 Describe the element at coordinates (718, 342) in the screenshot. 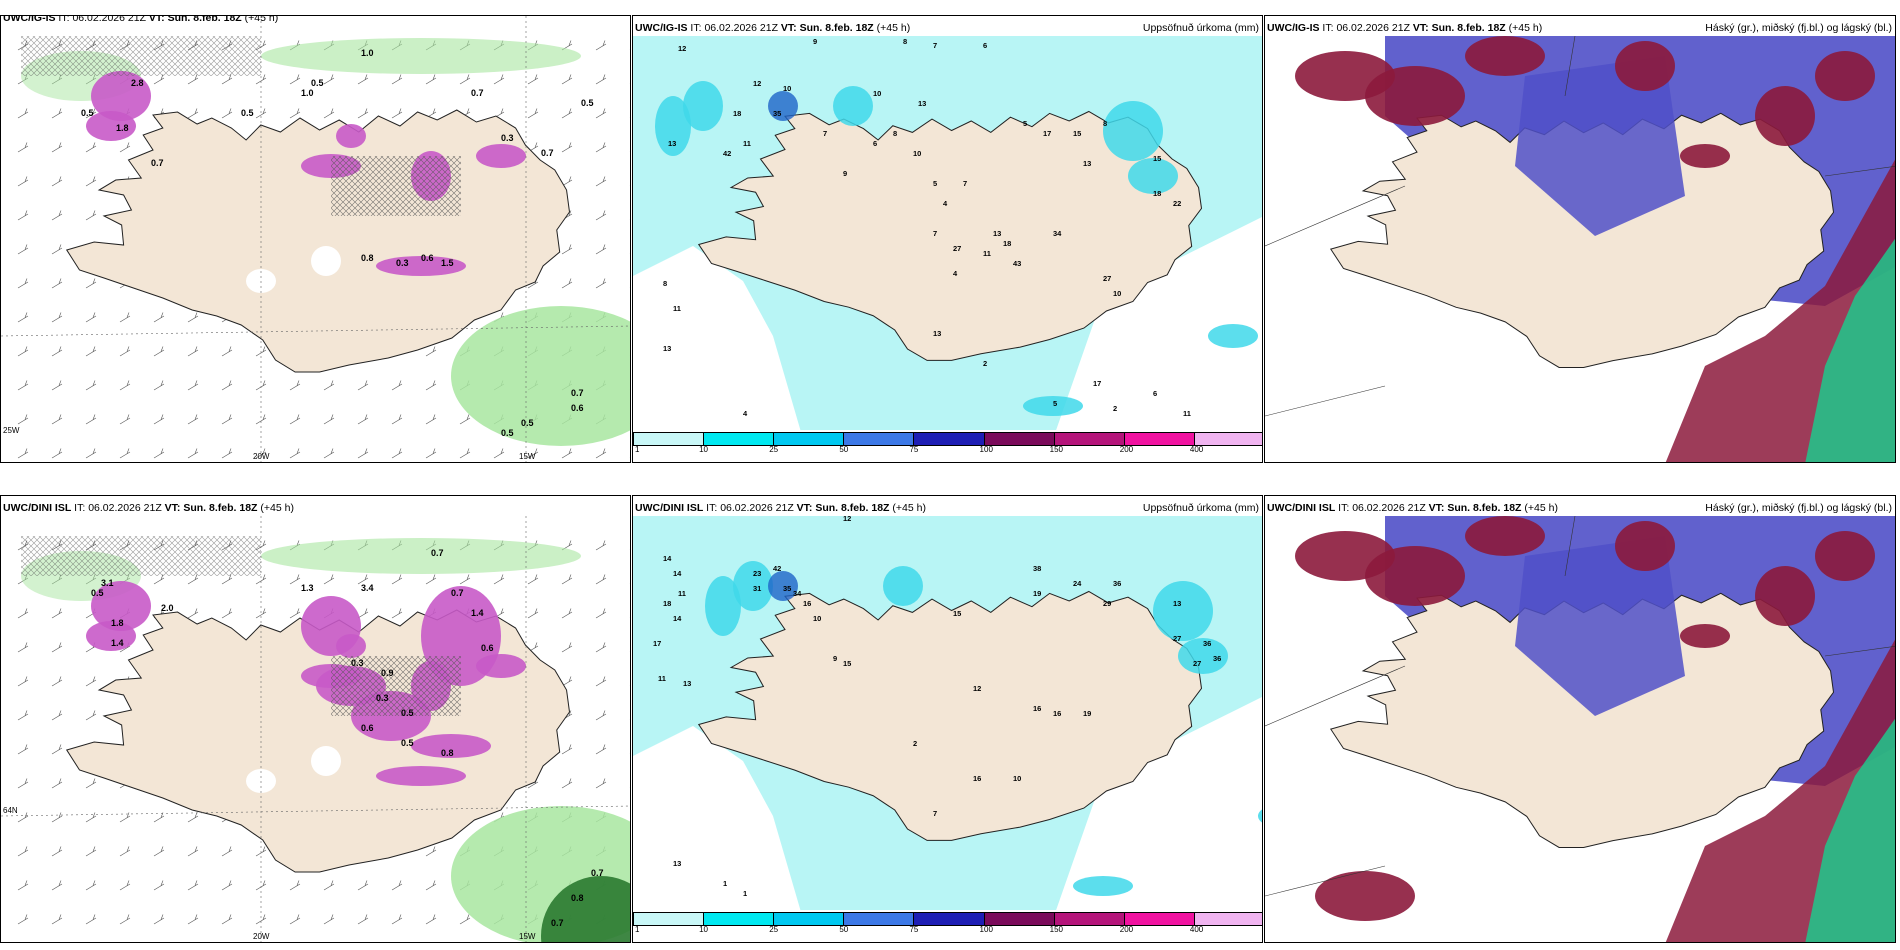

I see `dry-area` at that location.